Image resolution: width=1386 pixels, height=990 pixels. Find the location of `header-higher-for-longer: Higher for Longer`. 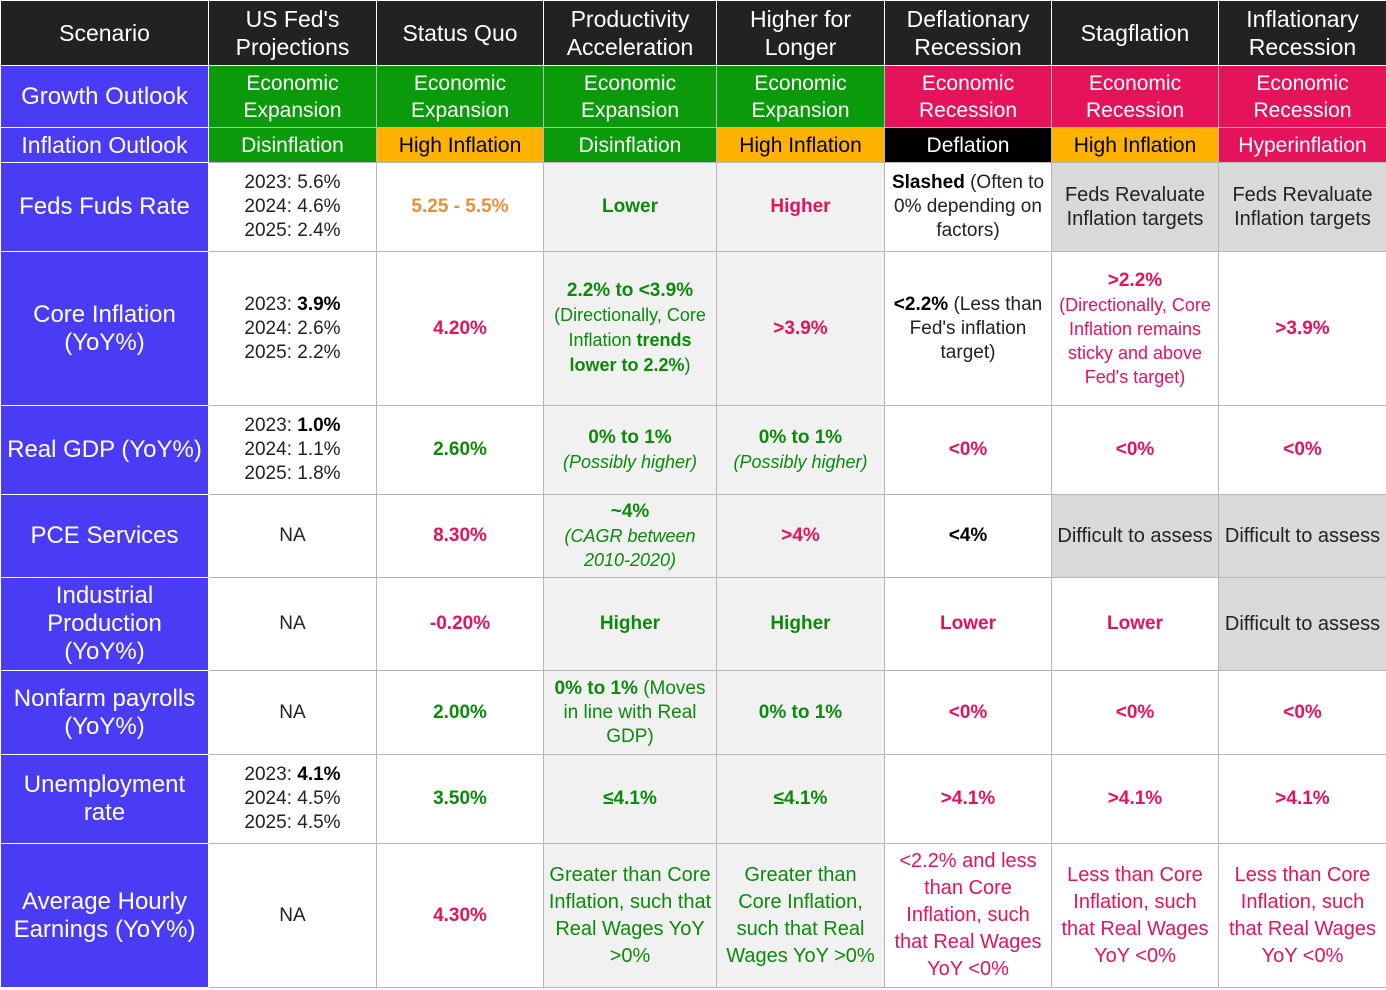

header-higher-for-longer: Higher for Longer is located at coordinates (800, 33).